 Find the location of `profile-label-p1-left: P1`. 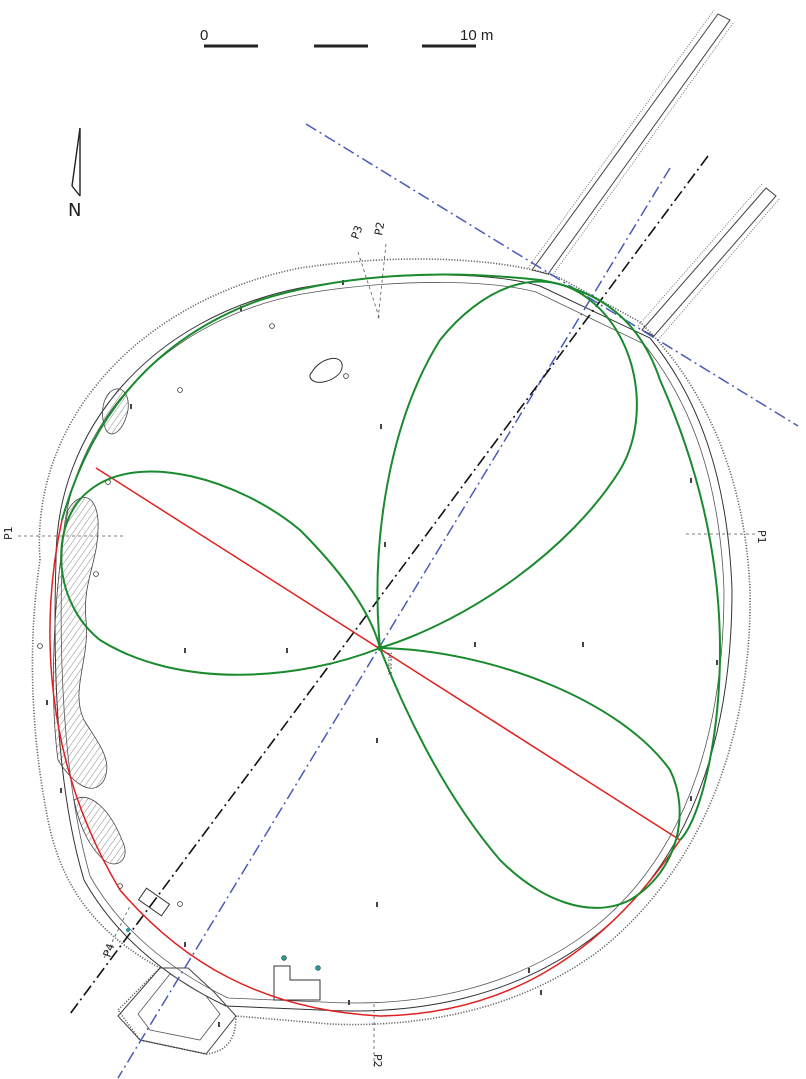

profile-label-p1-left: P1 is located at coordinates (8, 533).